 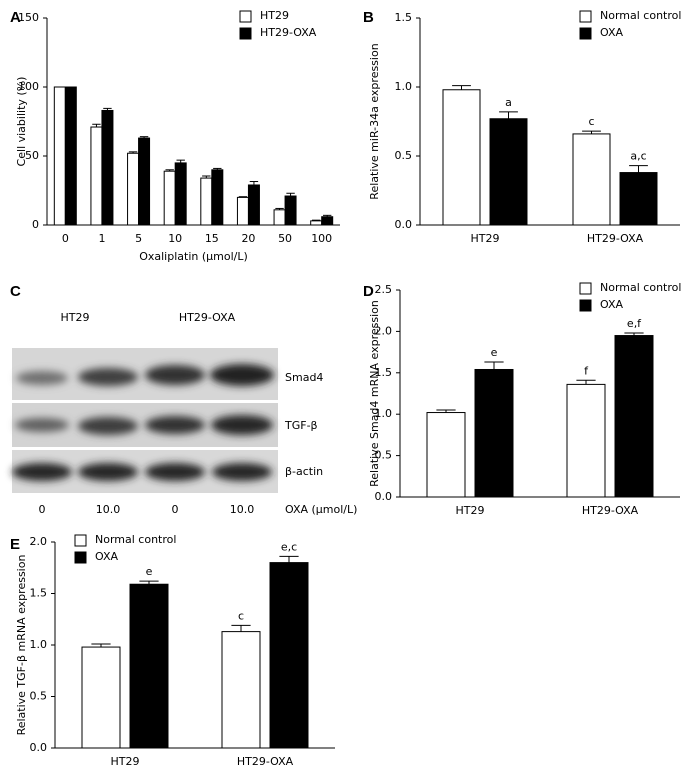 What do you see at coordinates (368, 17) in the screenshot?
I see `panel-letter: B` at bounding box center [368, 17].